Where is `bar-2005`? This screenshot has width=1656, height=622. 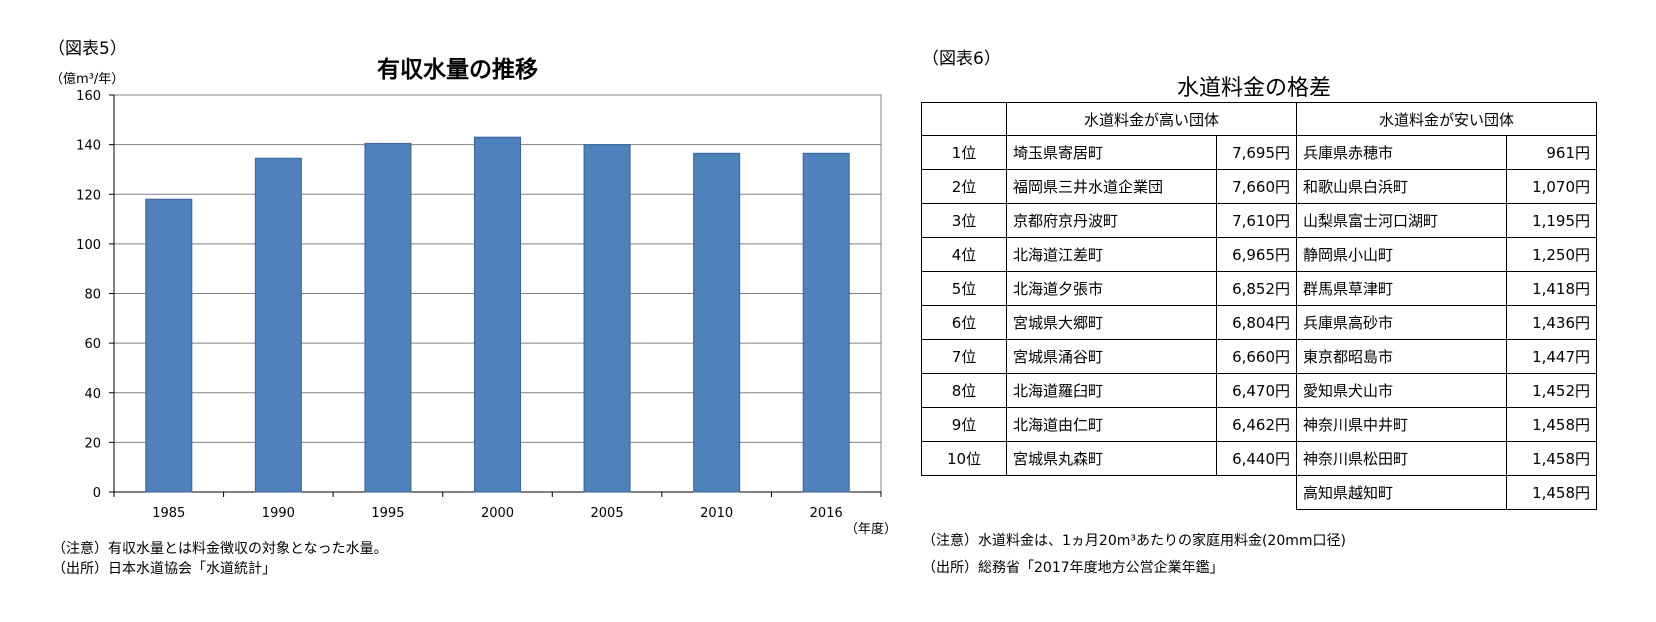
bar-2005 is located at coordinates (607, 318).